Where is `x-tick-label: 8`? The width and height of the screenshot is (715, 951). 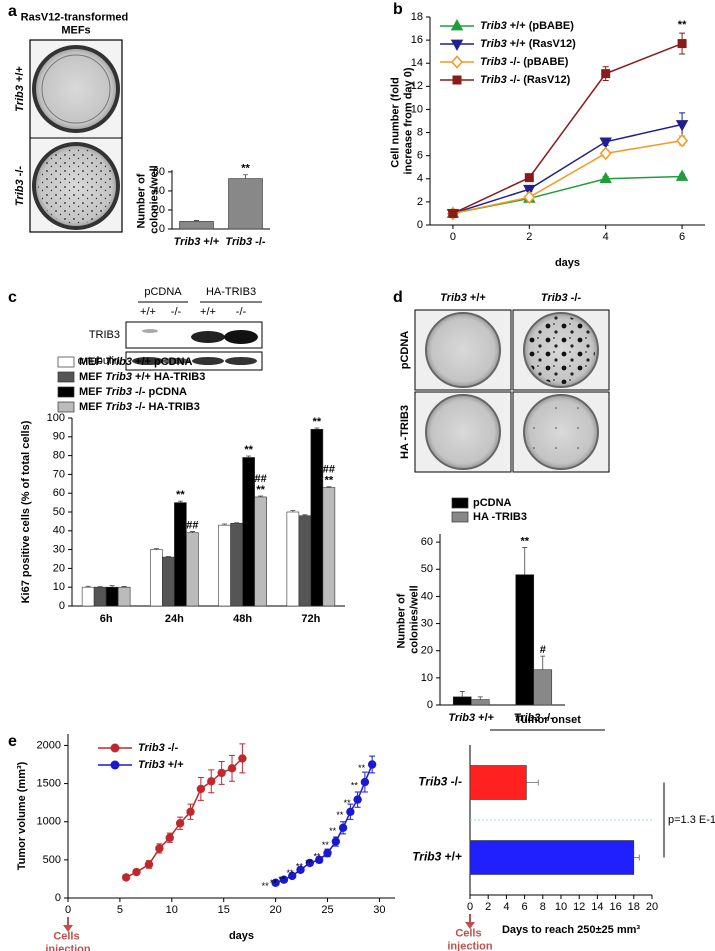 x-tick-label: 8 is located at coordinates (543, 907).